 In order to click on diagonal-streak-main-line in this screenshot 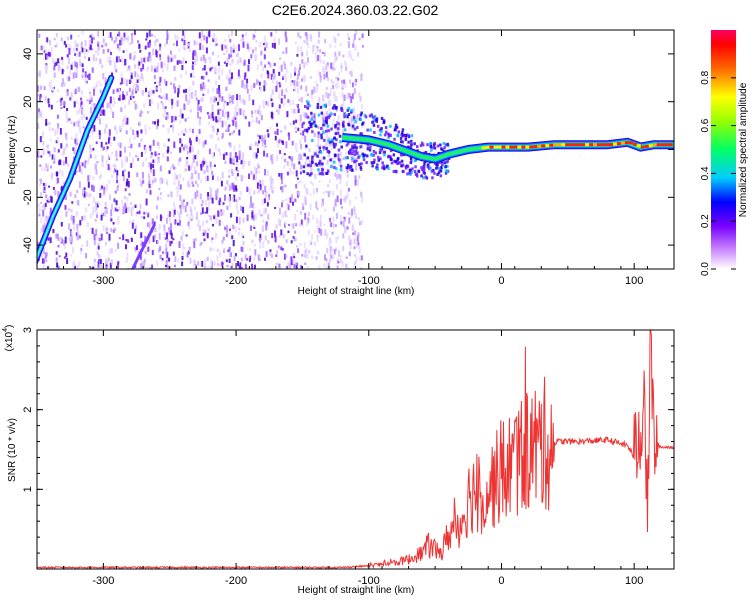, I will do `click(75, 168)`.